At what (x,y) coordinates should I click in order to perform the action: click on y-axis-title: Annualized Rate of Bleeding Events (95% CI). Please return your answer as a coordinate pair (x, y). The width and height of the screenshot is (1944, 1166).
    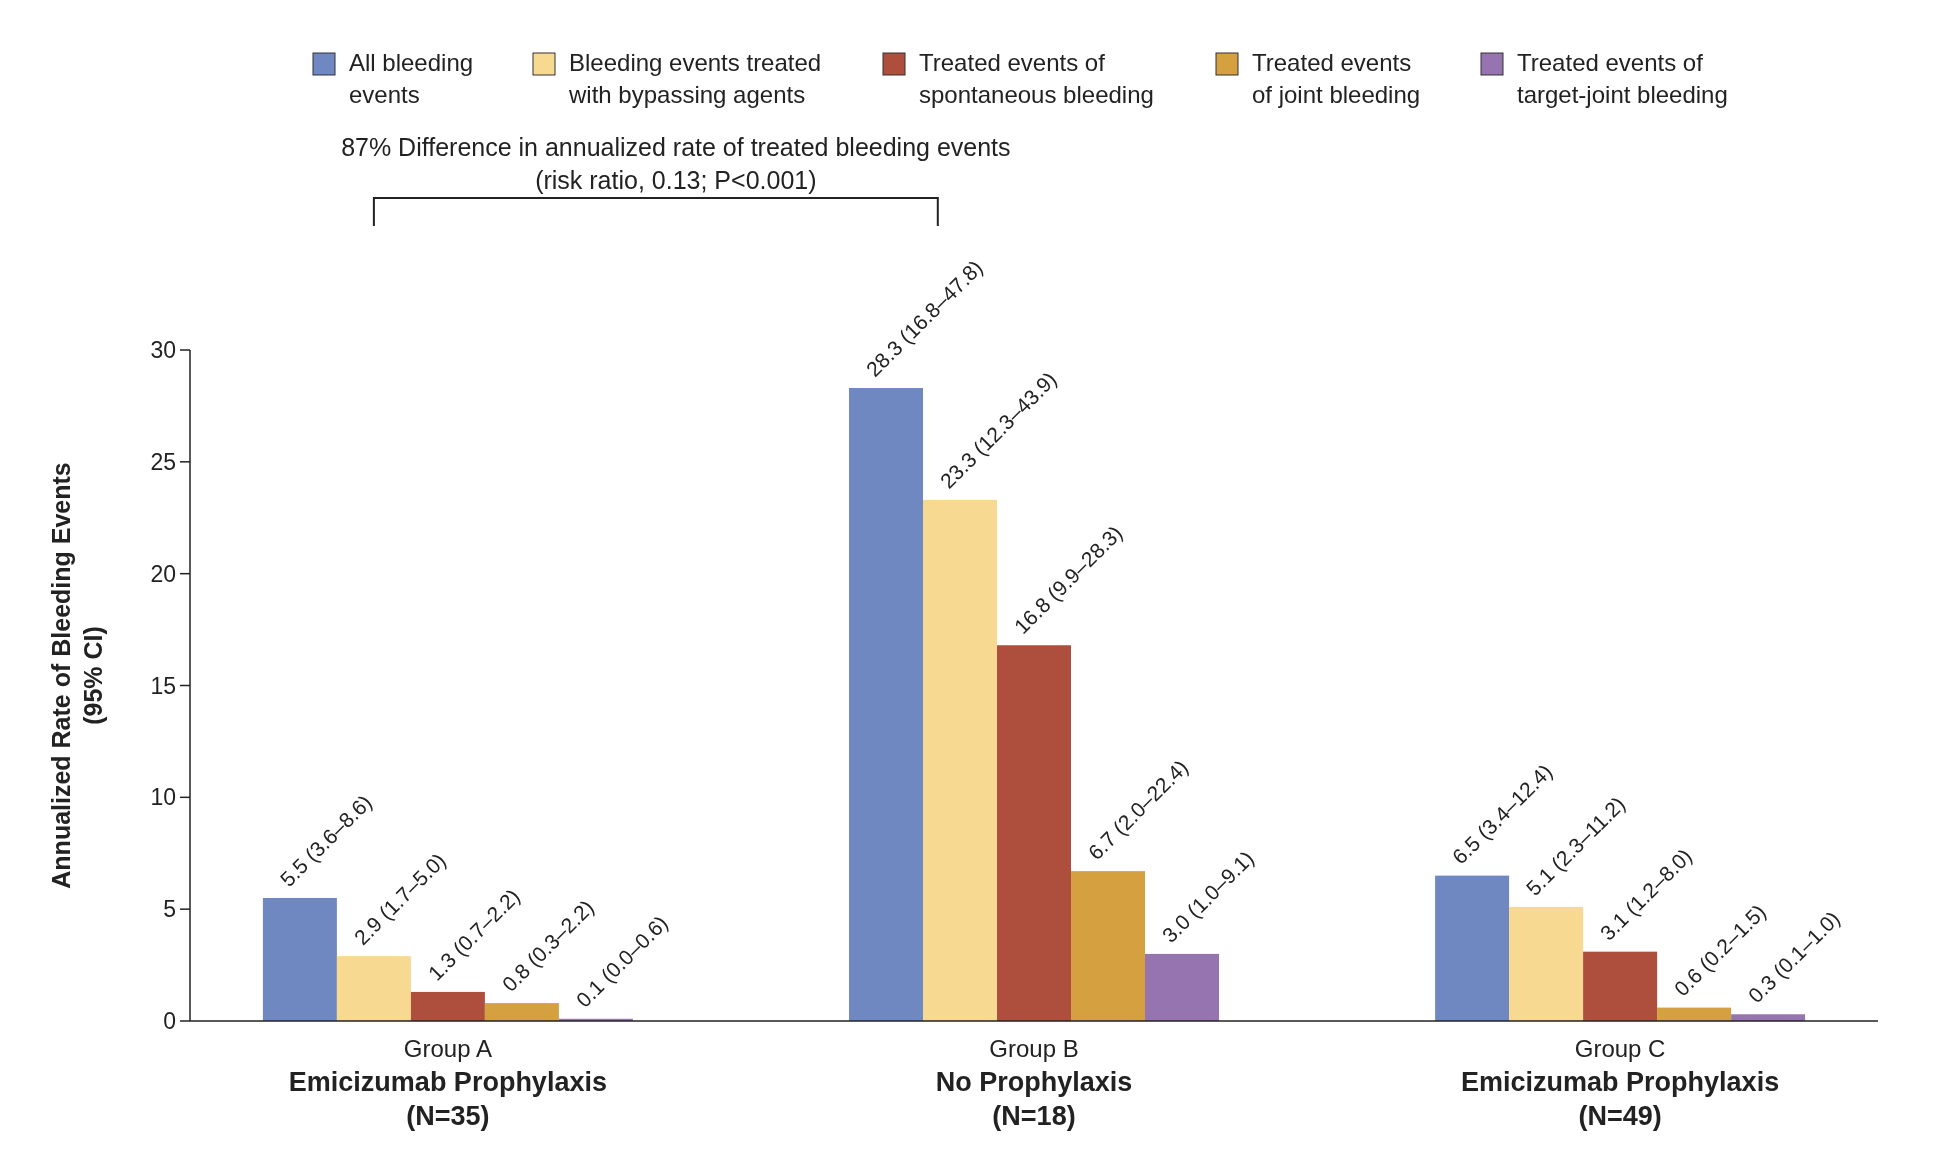
    Looking at the image, I should click on (77, 675).